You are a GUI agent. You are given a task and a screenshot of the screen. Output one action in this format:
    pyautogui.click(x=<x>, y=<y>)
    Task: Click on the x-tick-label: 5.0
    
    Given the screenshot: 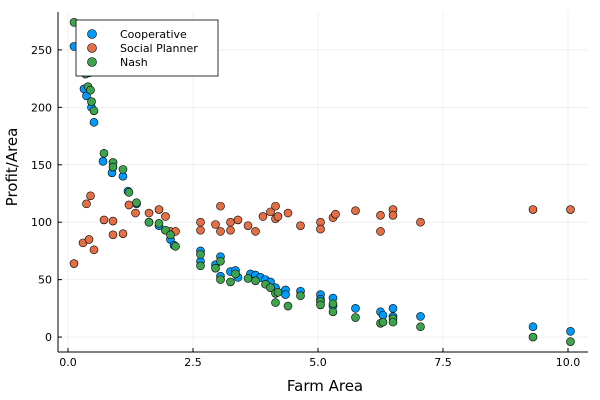 What is the action you would take?
    pyautogui.click(x=318, y=362)
    